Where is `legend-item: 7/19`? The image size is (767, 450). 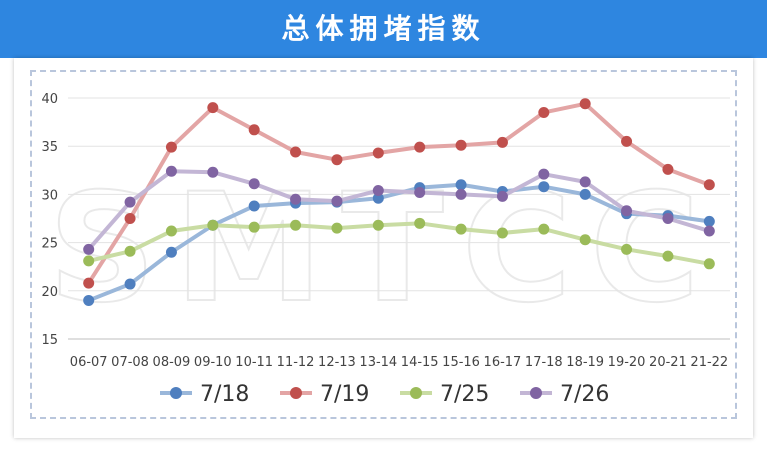 legend-item: 7/19 is located at coordinates (324, 394).